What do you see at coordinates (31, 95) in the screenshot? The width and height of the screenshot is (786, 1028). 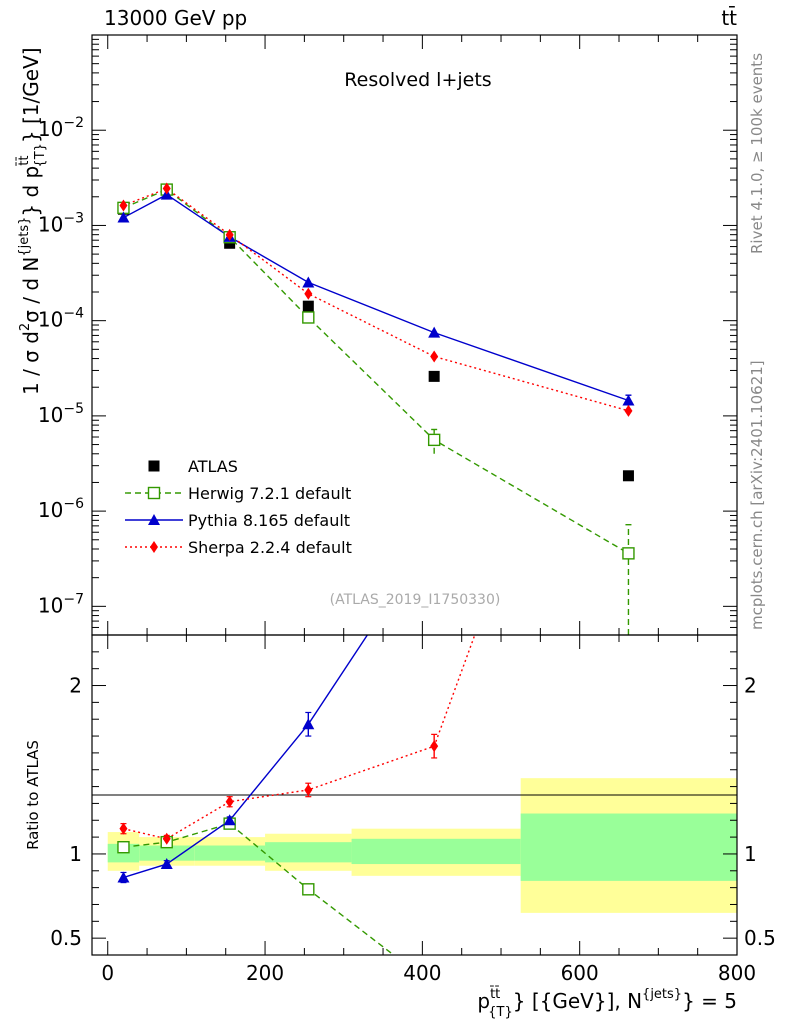 I see `ylabel-part-h: } [1/GeV]` at bounding box center [31, 95].